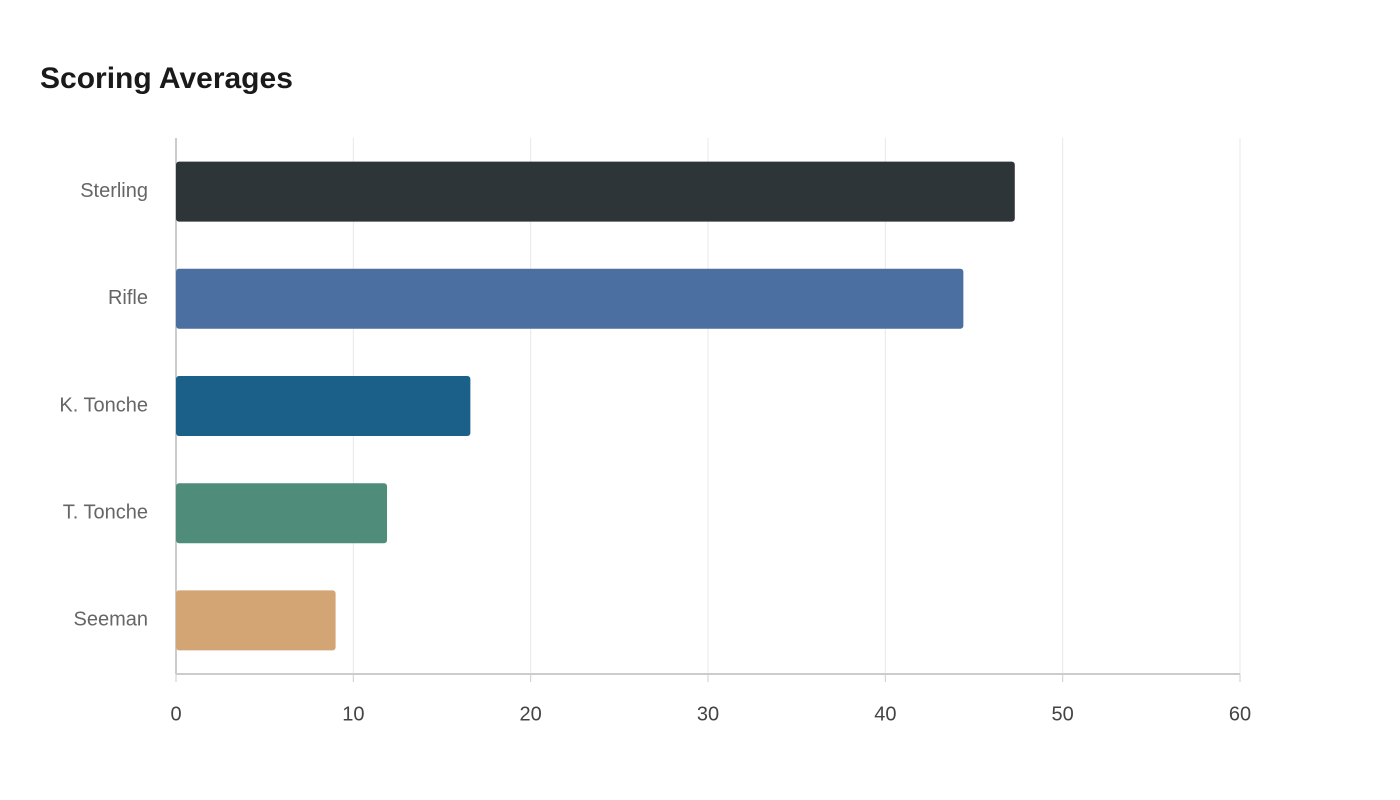  What do you see at coordinates (708, 714) in the screenshot?
I see `x-tick-label: 30` at bounding box center [708, 714].